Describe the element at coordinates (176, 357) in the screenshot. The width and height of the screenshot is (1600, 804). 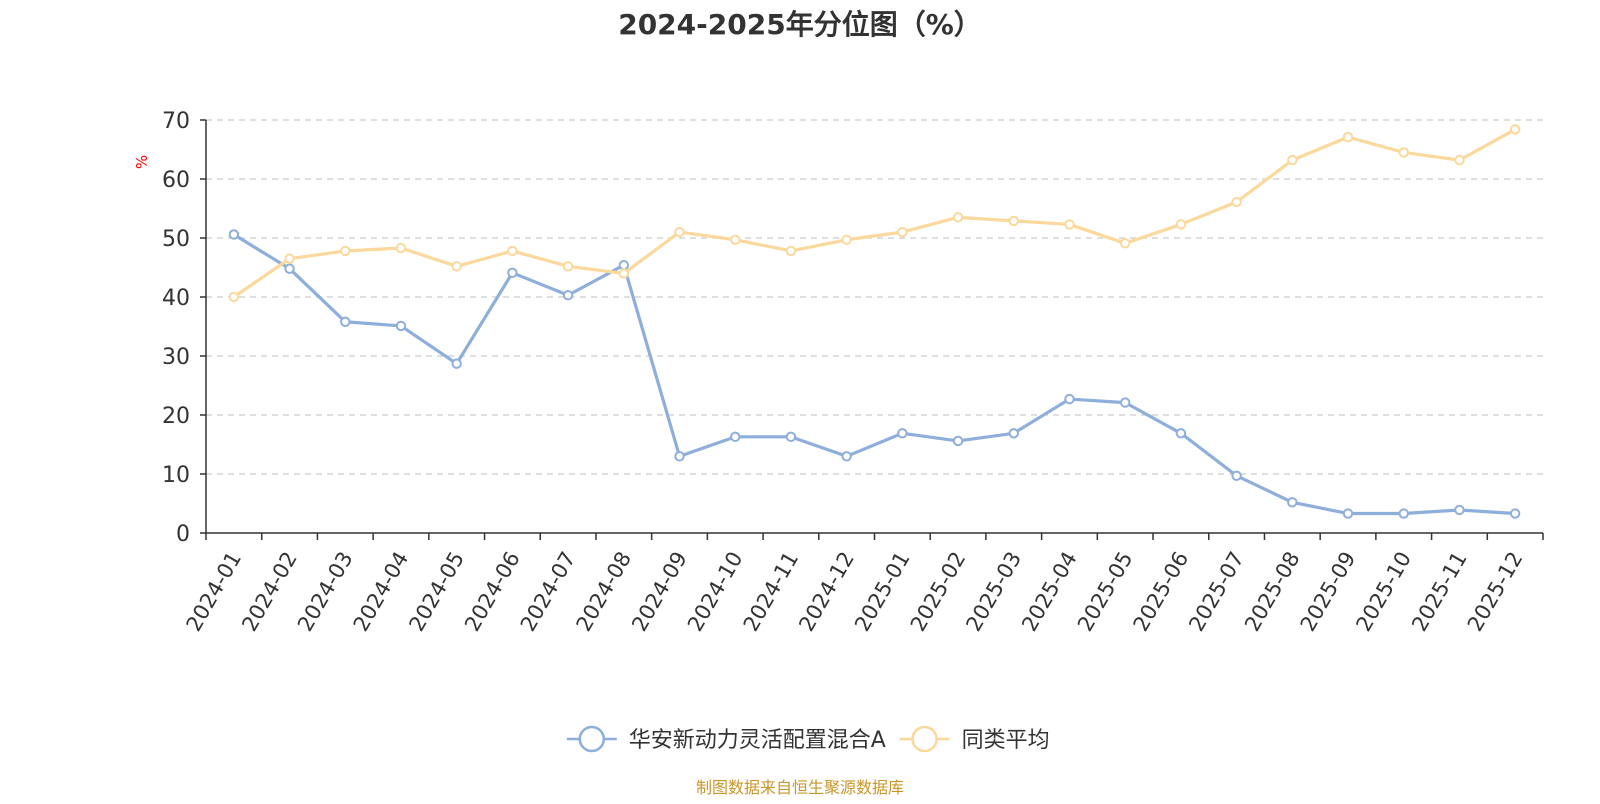
I see `y-tick-label: 30` at that location.